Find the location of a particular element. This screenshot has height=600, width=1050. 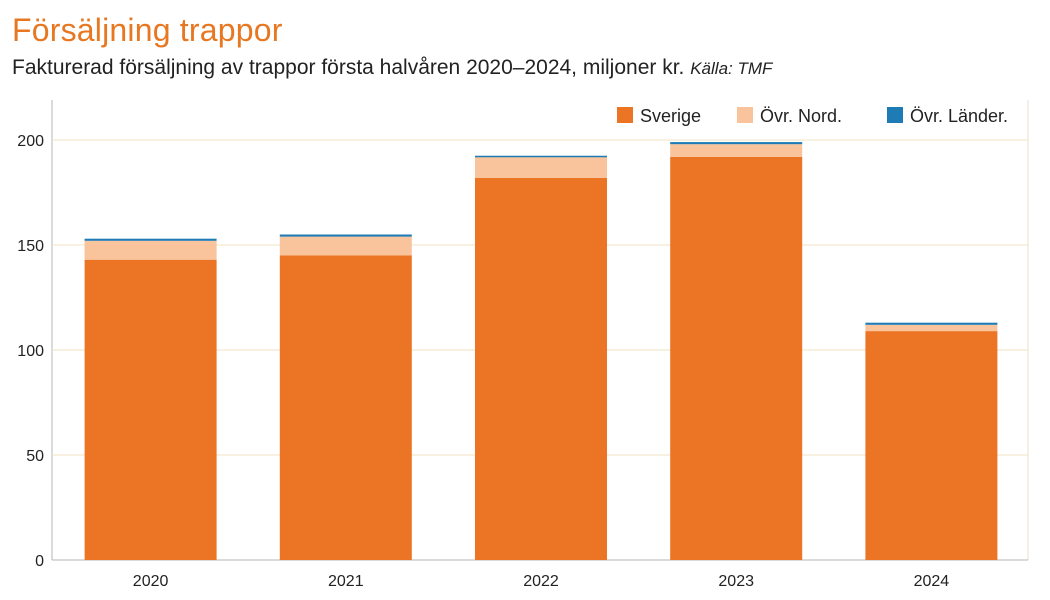

x-tick-label-2022: 2022 is located at coordinates (541, 581).